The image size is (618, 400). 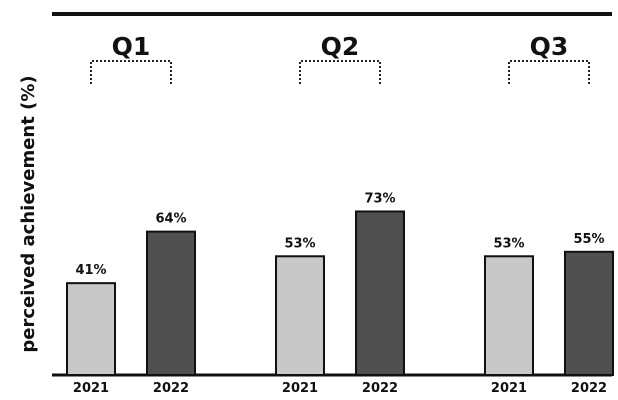 What do you see at coordinates (340, 46) in the screenshot?
I see `group-label-q2: Q2` at bounding box center [340, 46].